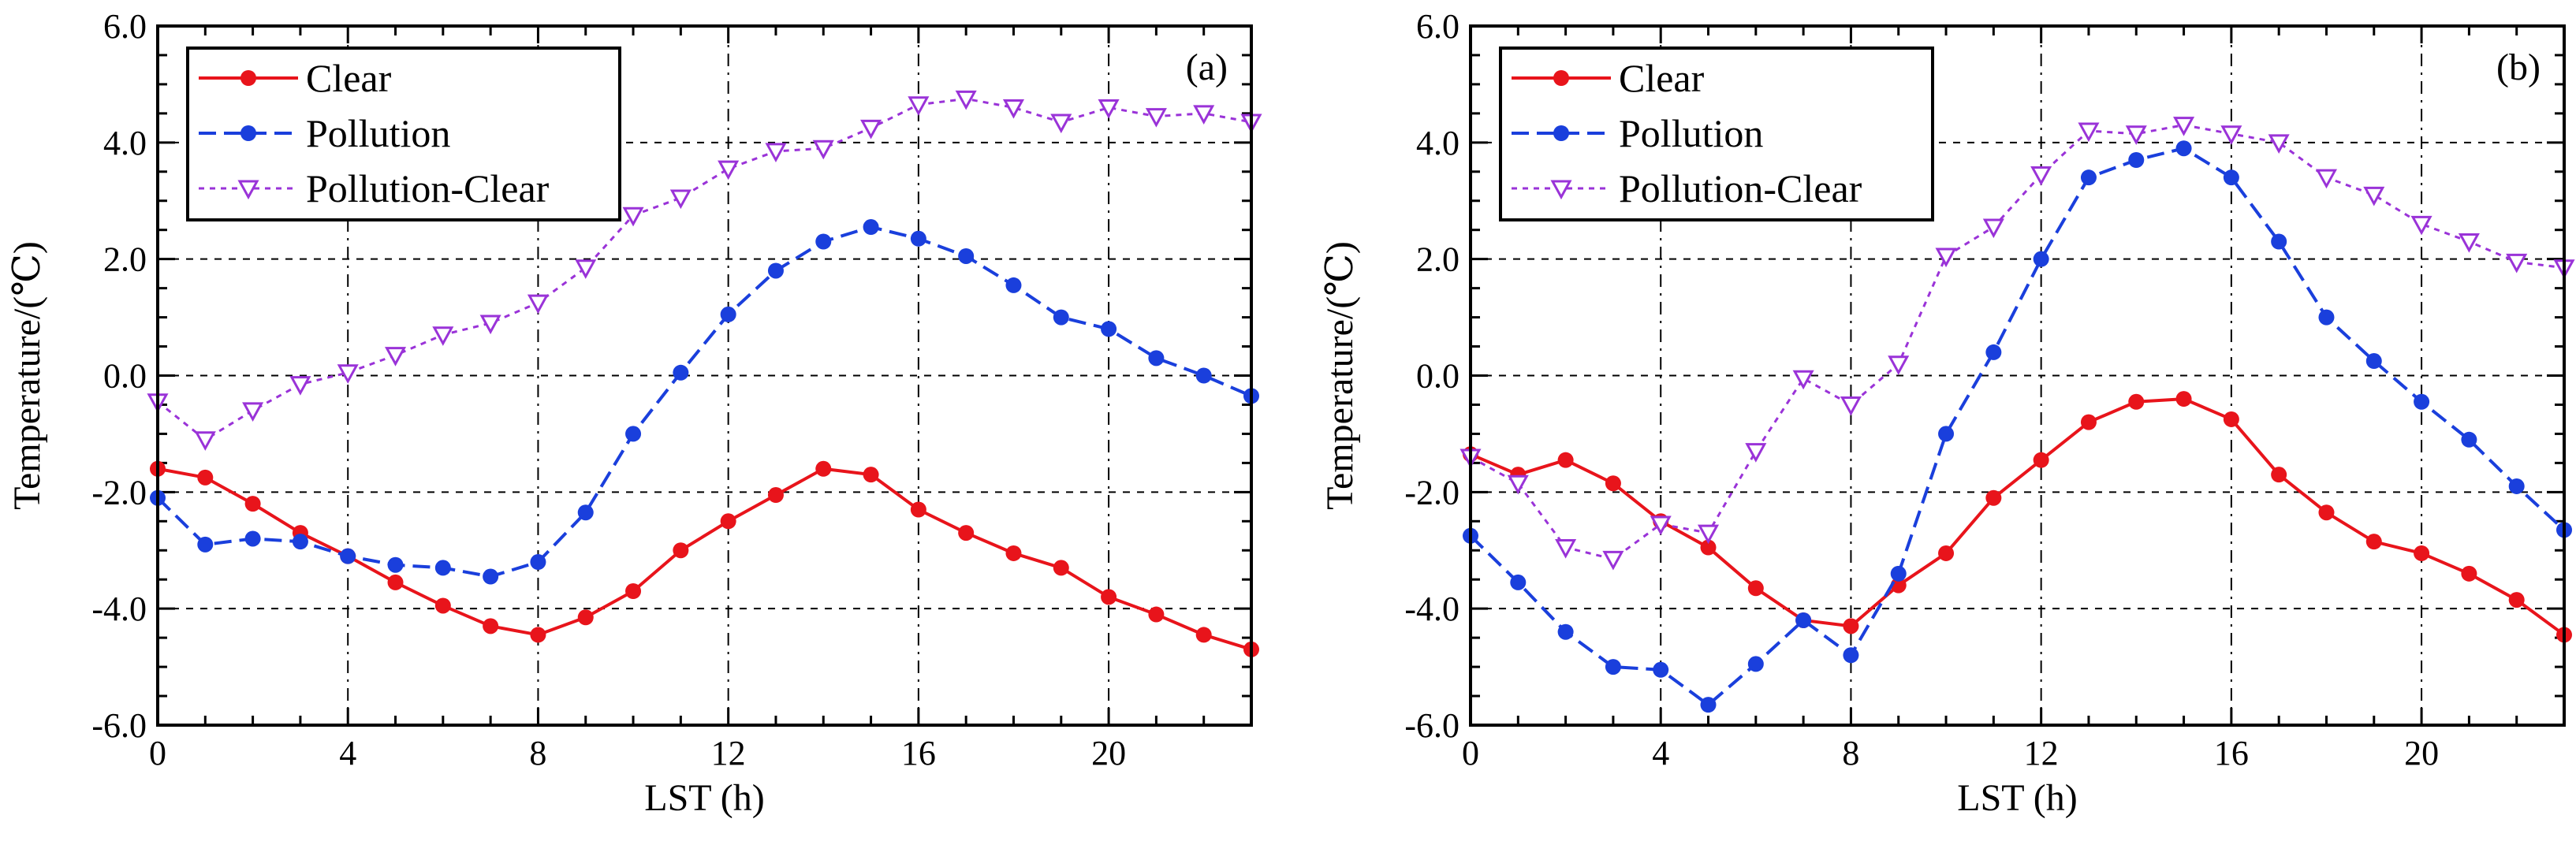  I want to click on y-tick-label: -2.0, so click(1432, 492).